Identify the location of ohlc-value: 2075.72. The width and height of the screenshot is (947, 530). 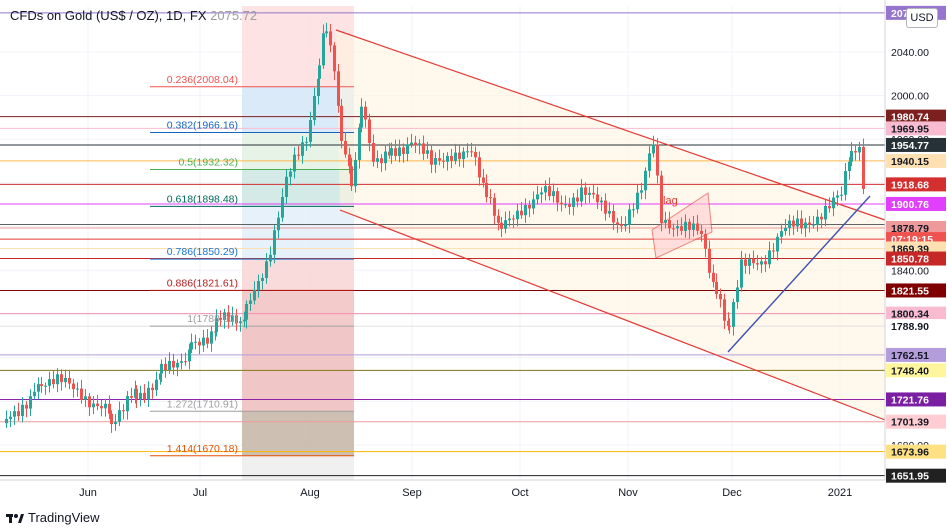
(234, 15).